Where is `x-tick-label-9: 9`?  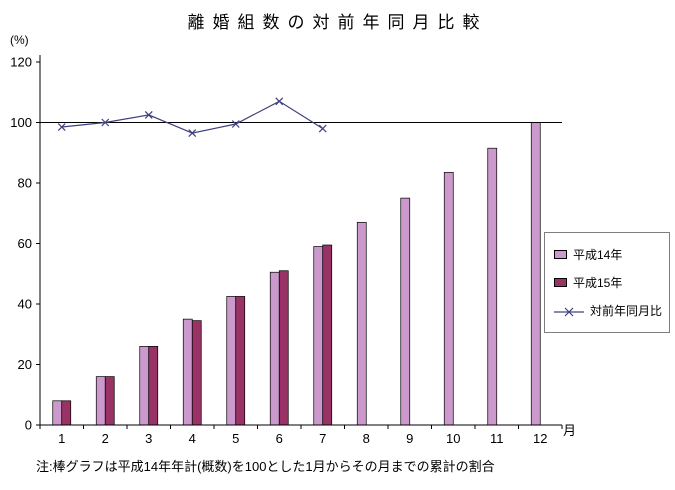 x-tick-label-9: 9 is located at coordinates (409, 438).